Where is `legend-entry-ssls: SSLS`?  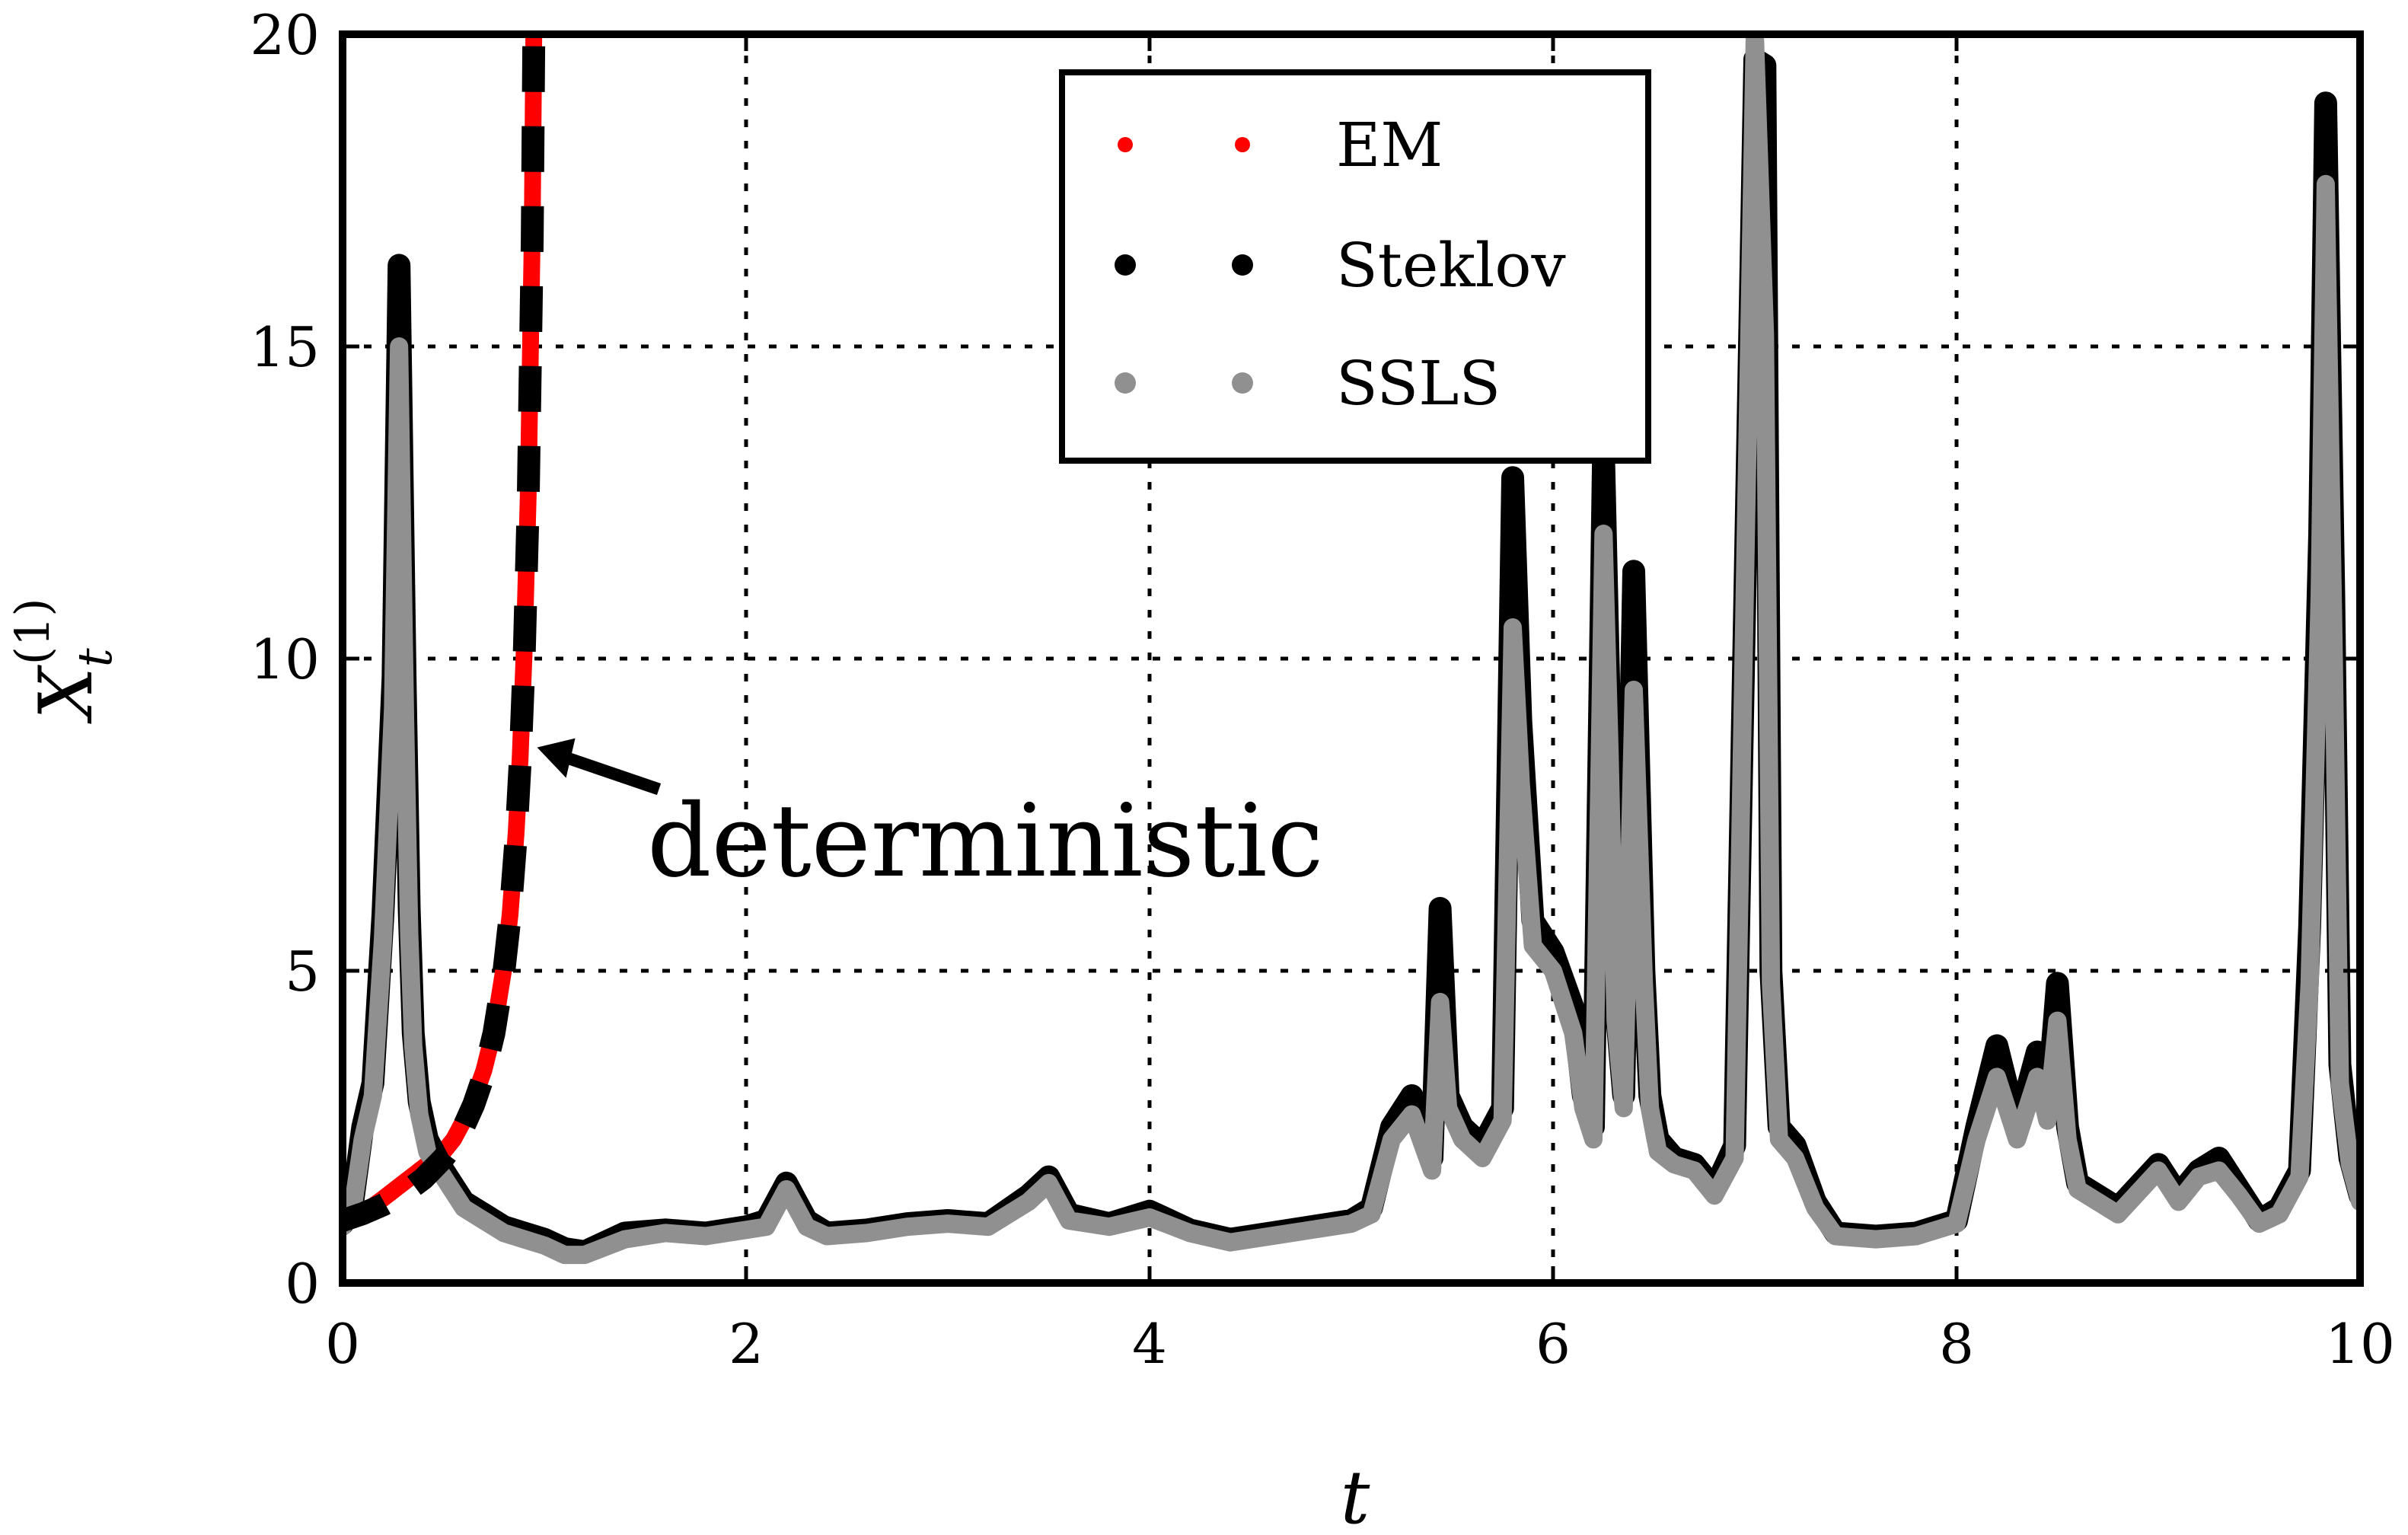
legend-entry-ssls: SSLS is located at coordinates (1308, 383).